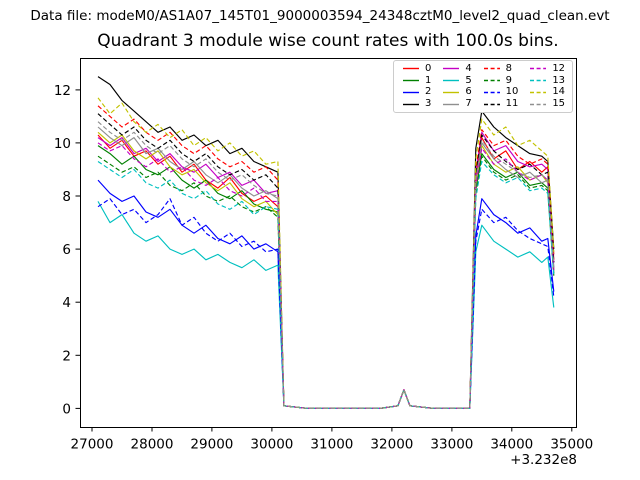 This screenshot has width=640, height=480. I want to click on legend-entry-0: 0, so click(416, 69).